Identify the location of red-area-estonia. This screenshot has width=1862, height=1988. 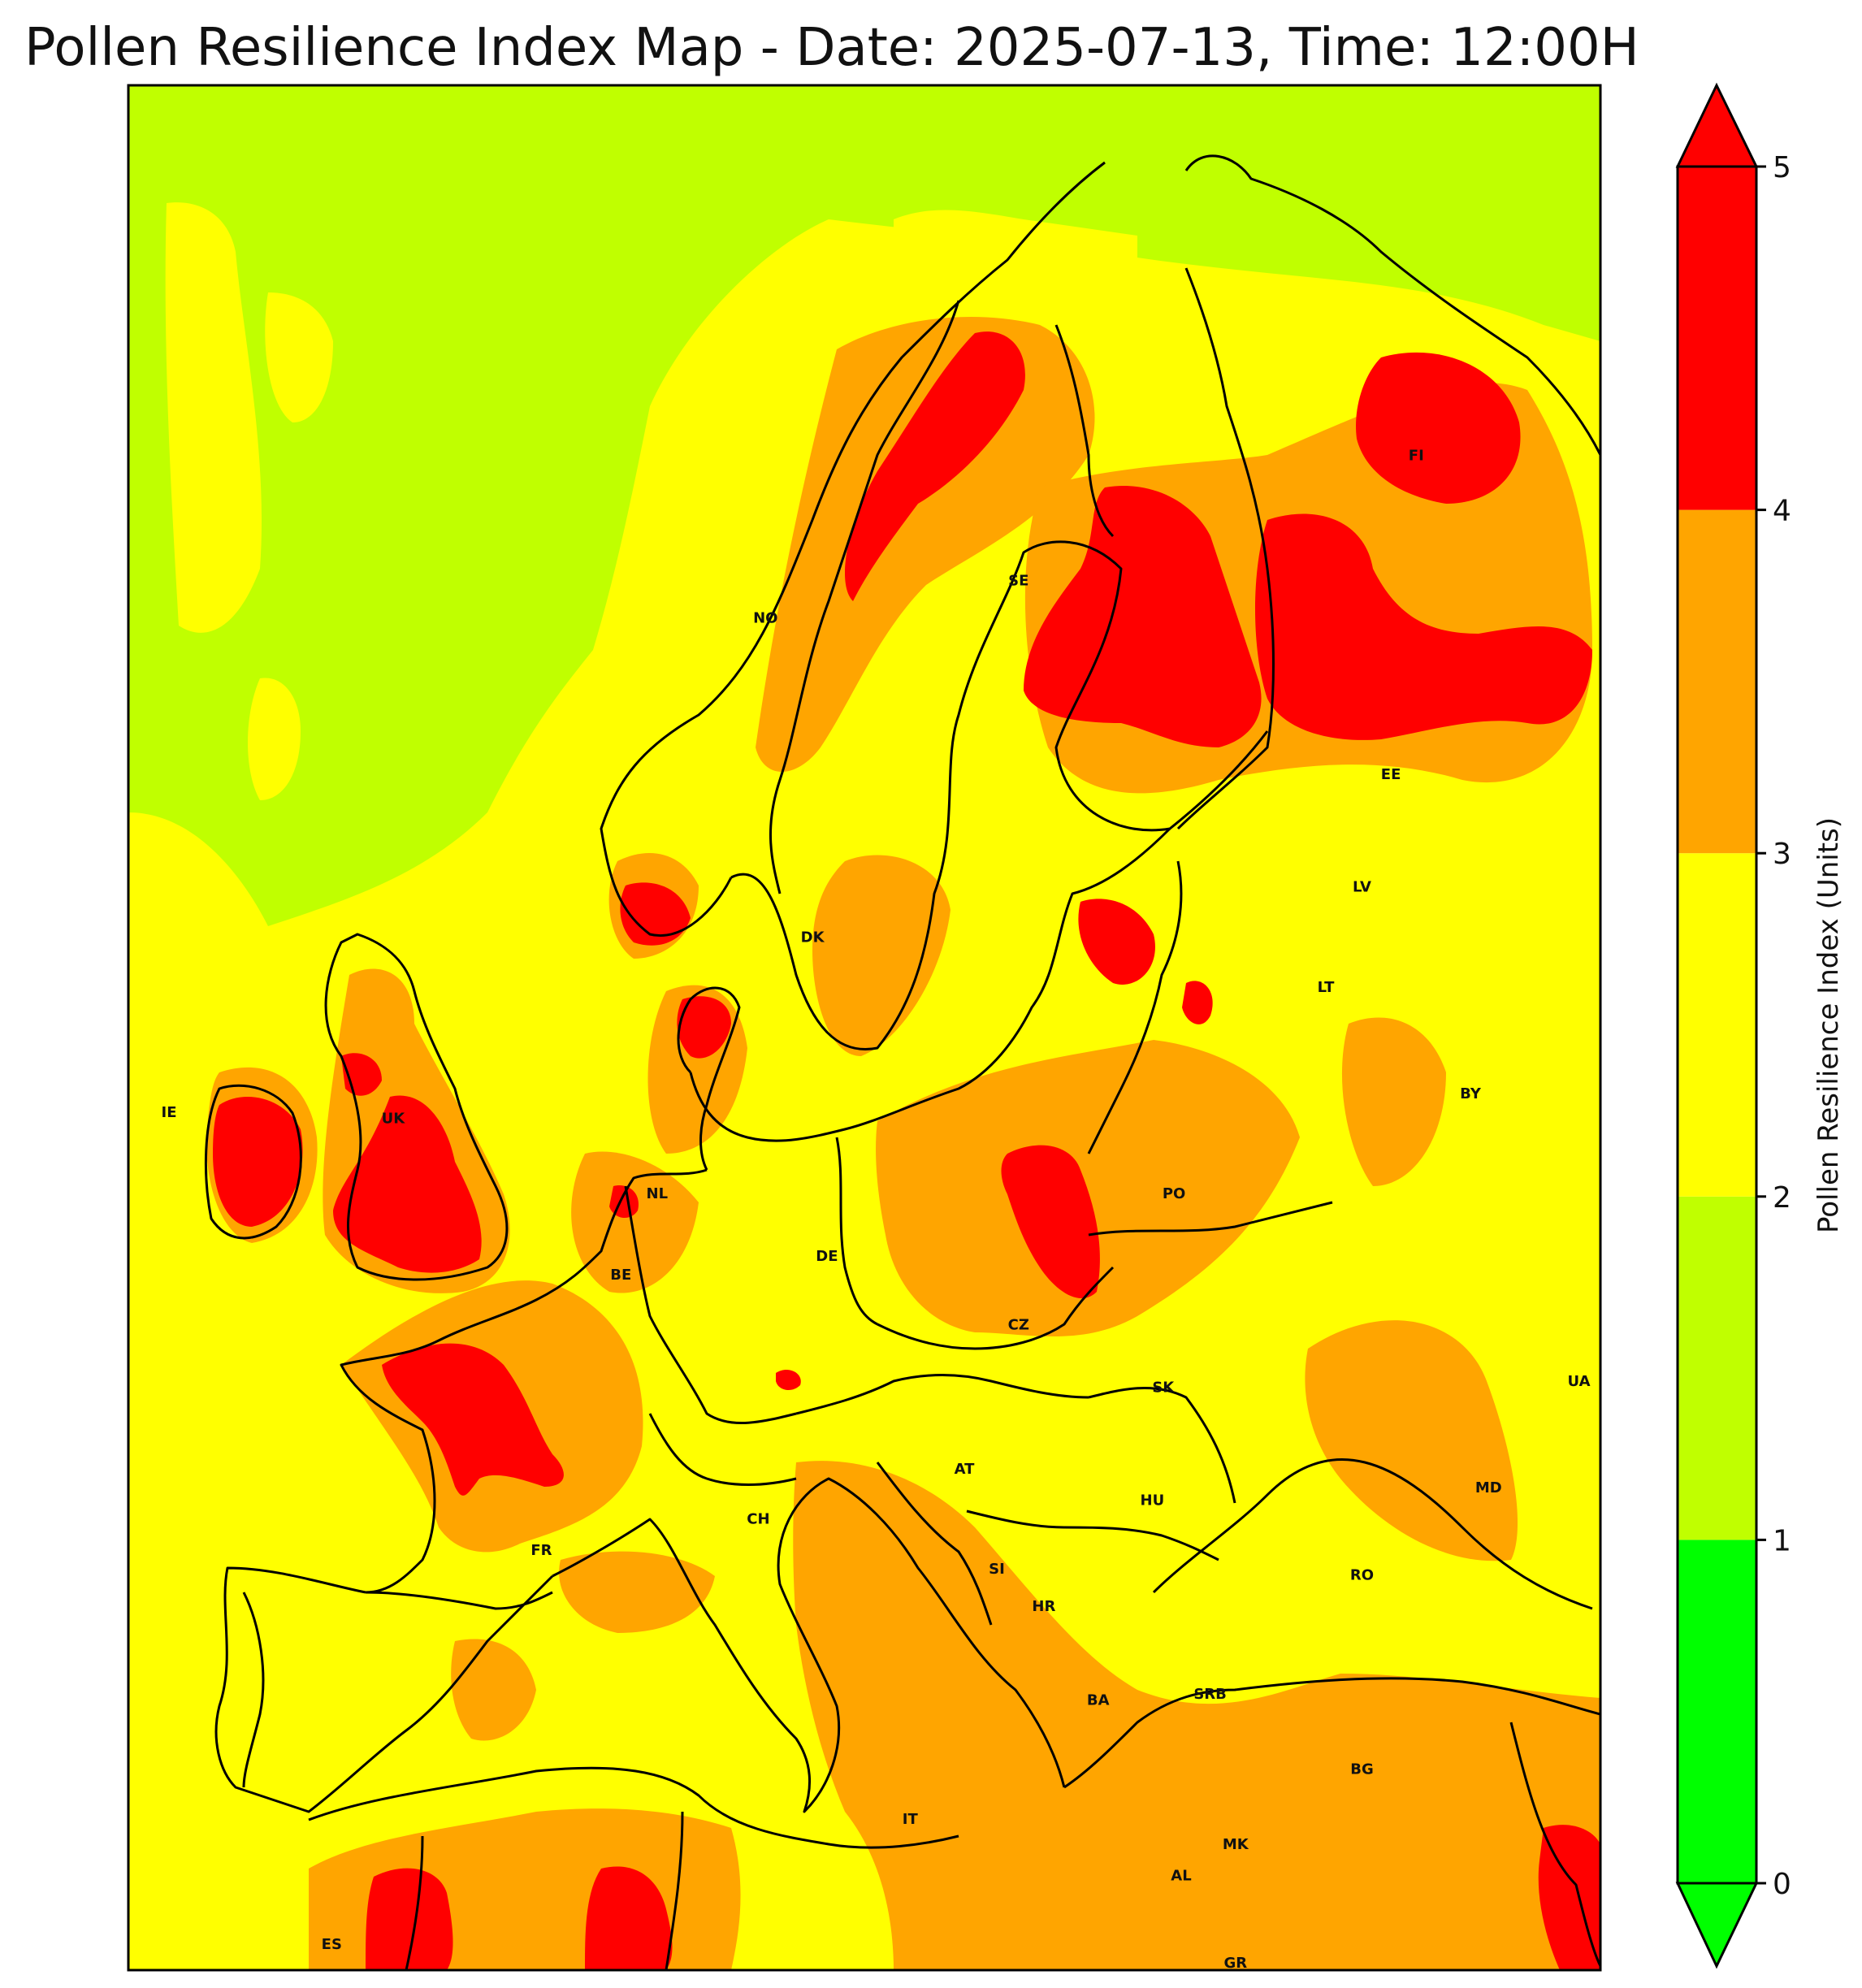
(1116, 942).